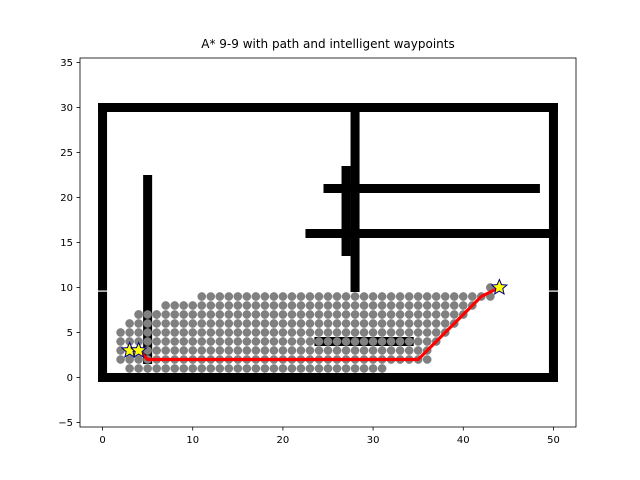  I want to click on x-tick-label: 30, so click(373, 440).